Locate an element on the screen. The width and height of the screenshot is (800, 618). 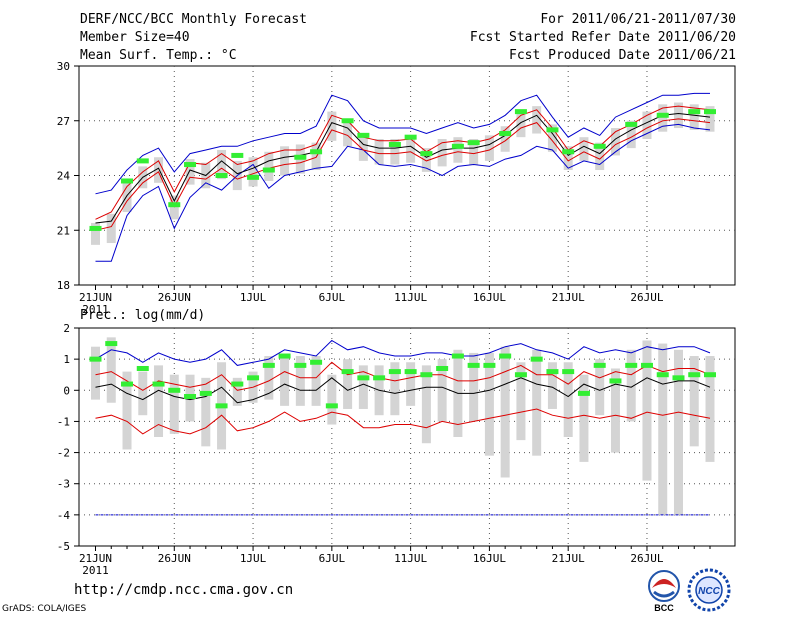
temp-series-upper is located at coordinates (403, 162).